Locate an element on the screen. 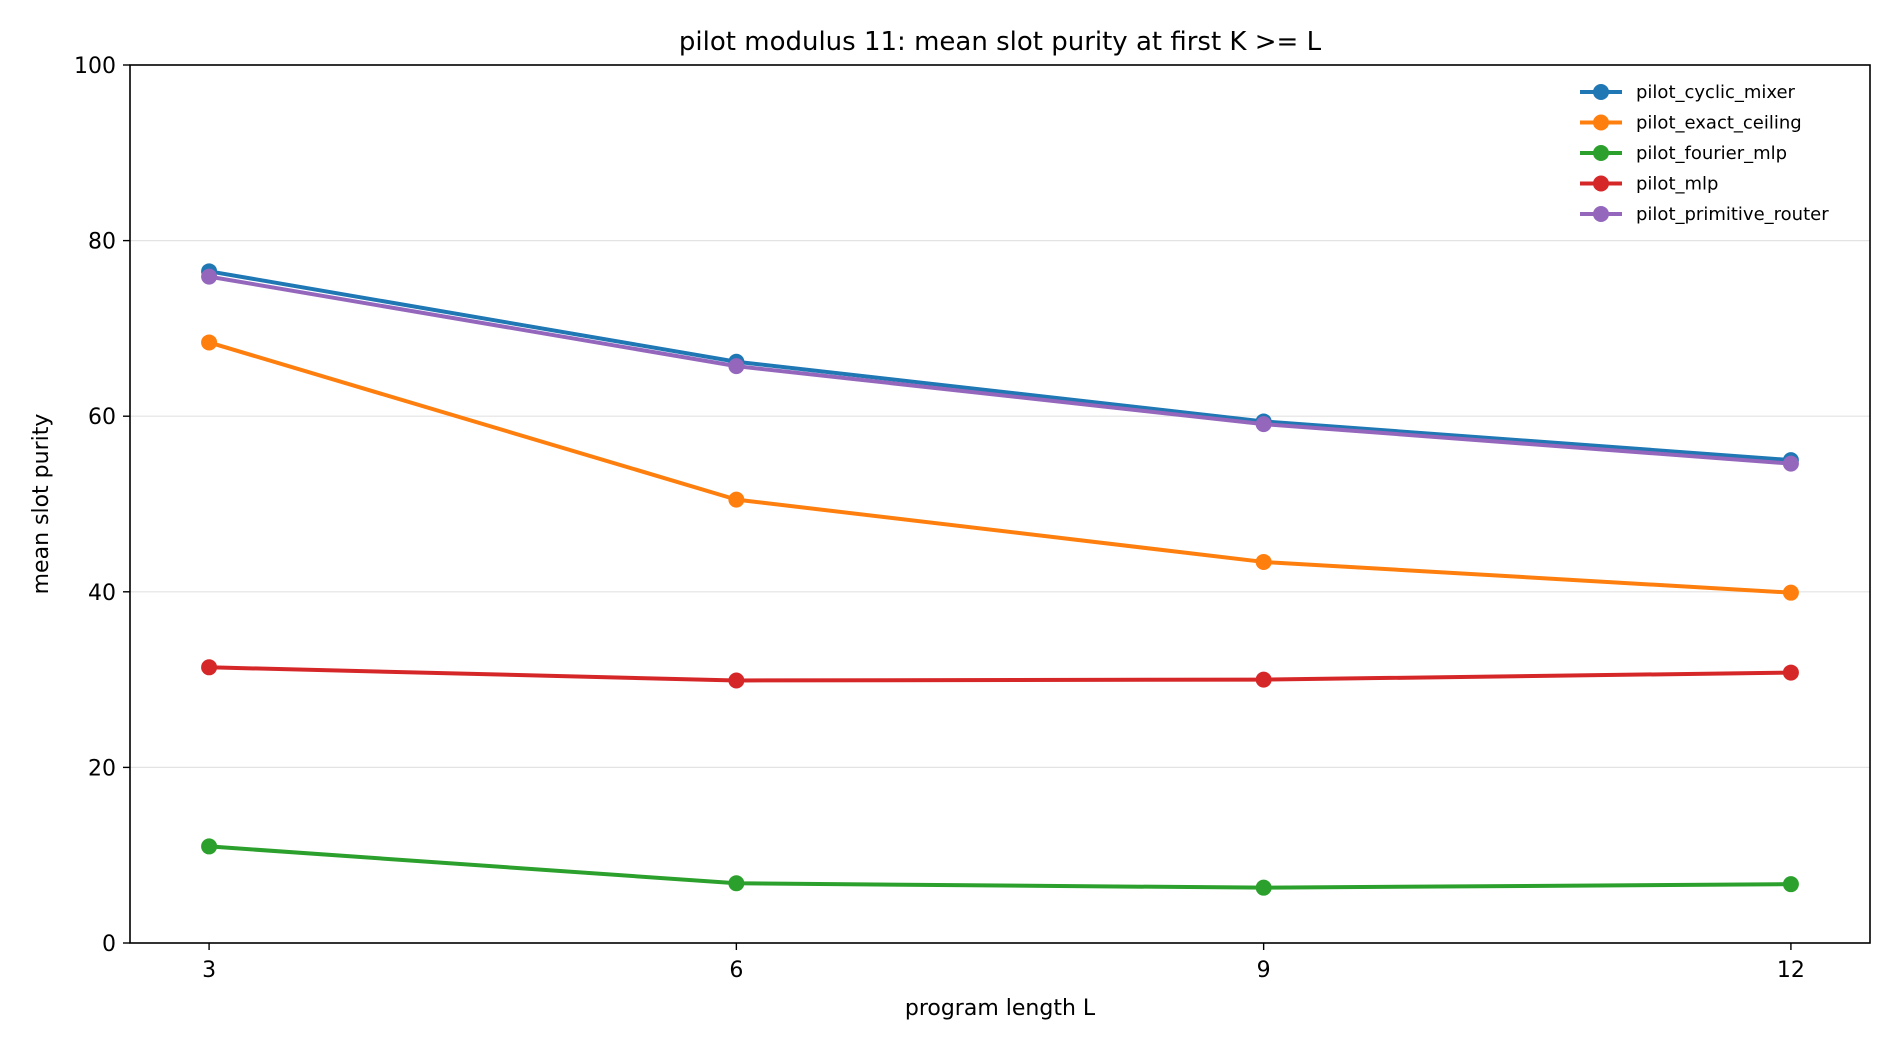 The height and width of the screenshot is (1044, 1890). legend-item: pilot_exact_ceiling is located at coordinates (1691, 123).